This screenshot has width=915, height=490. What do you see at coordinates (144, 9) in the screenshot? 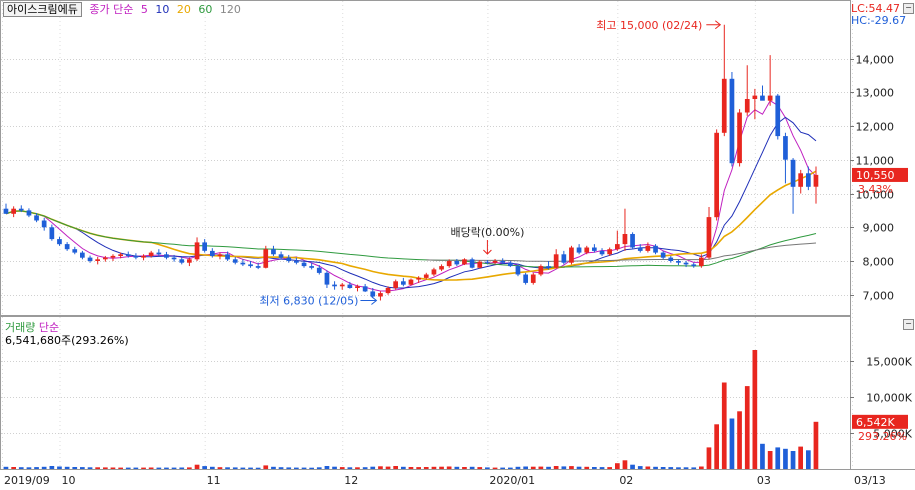
I see `ma5-label: 5` at bounding box center [144, 9].